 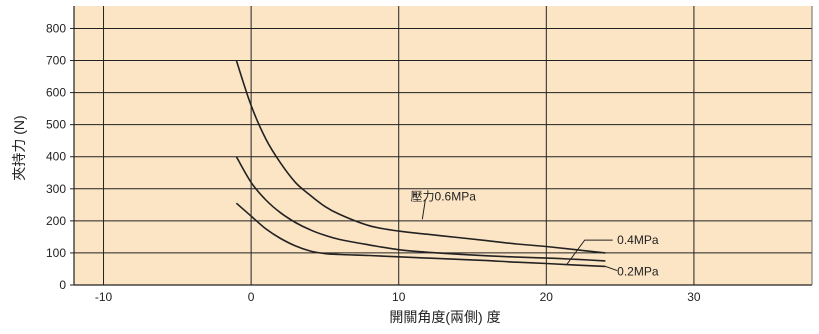 I want to click on x-axis-label: 開關角度(兩側) 度, so click(x=444, y=317).